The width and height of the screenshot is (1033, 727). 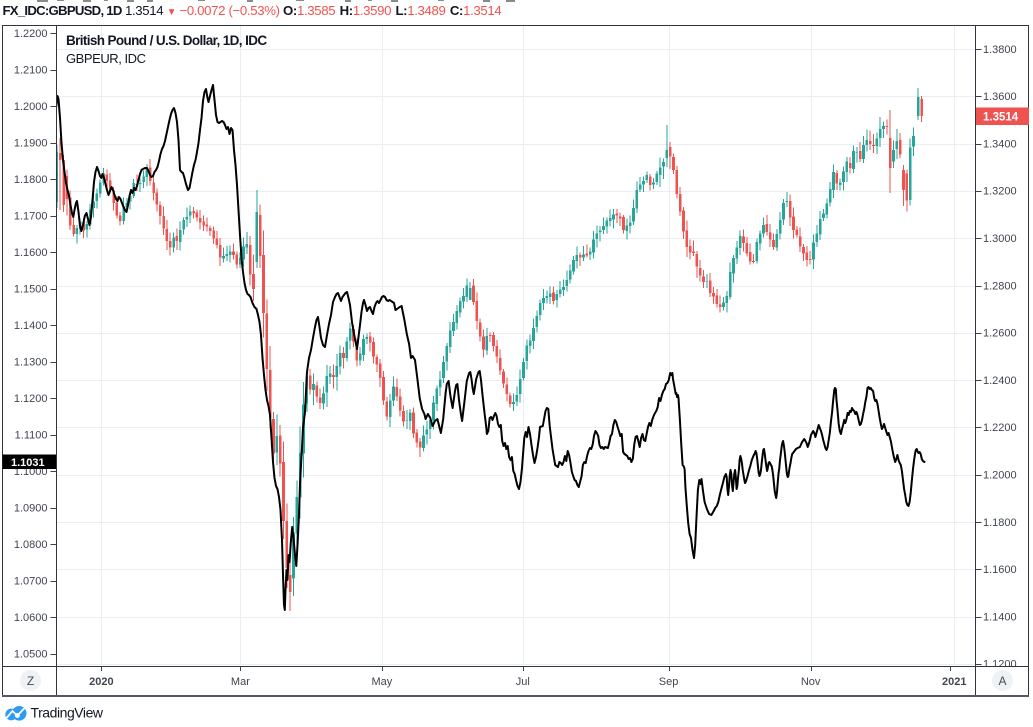 What do you see at coordinates (1000, 334) in the screenshot?
I see `svg-text: 1.2600` at bounding box center [1000, 334].